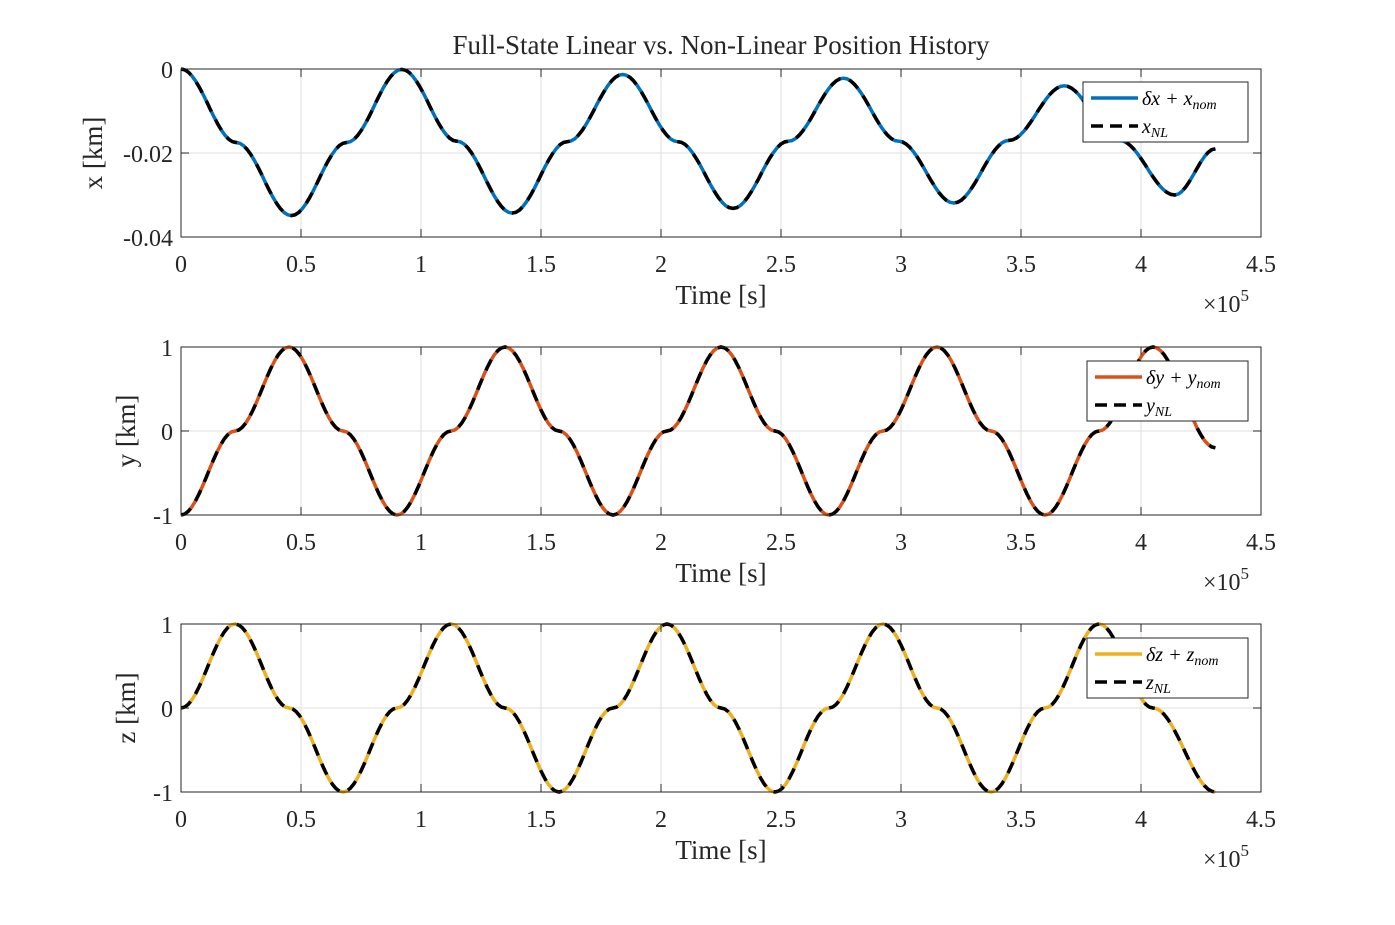  I want to click on legend-entry-main: δy + y, so click(1171, 378).